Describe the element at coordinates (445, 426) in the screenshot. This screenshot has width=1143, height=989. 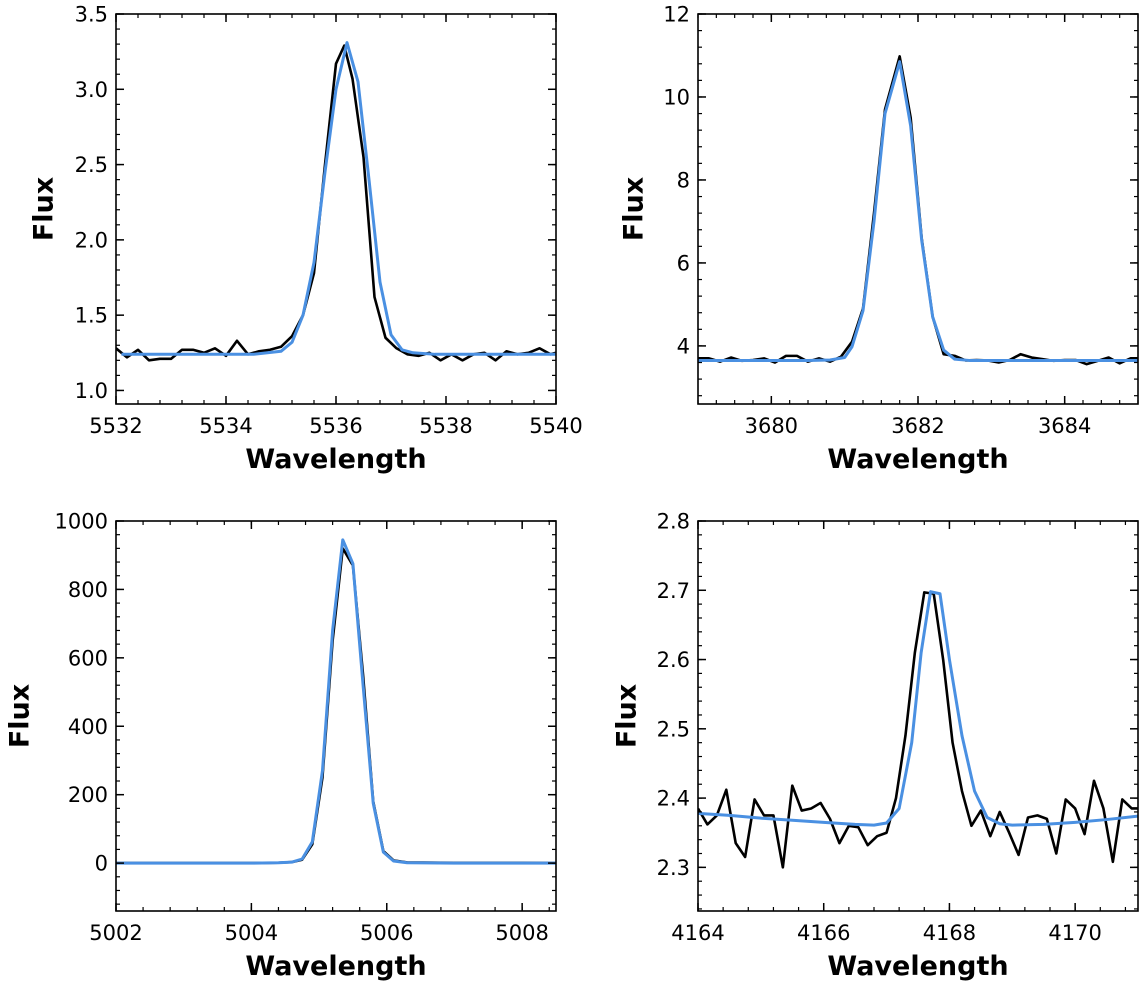
I see `x-tick-label: 5538` at that location.